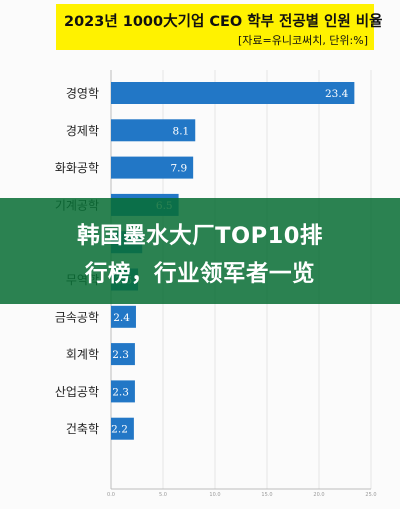 Image resolution: width=400 pixels, height=509 pixels. I want to click on bar-value-label: 23.4, so click(337, 94).